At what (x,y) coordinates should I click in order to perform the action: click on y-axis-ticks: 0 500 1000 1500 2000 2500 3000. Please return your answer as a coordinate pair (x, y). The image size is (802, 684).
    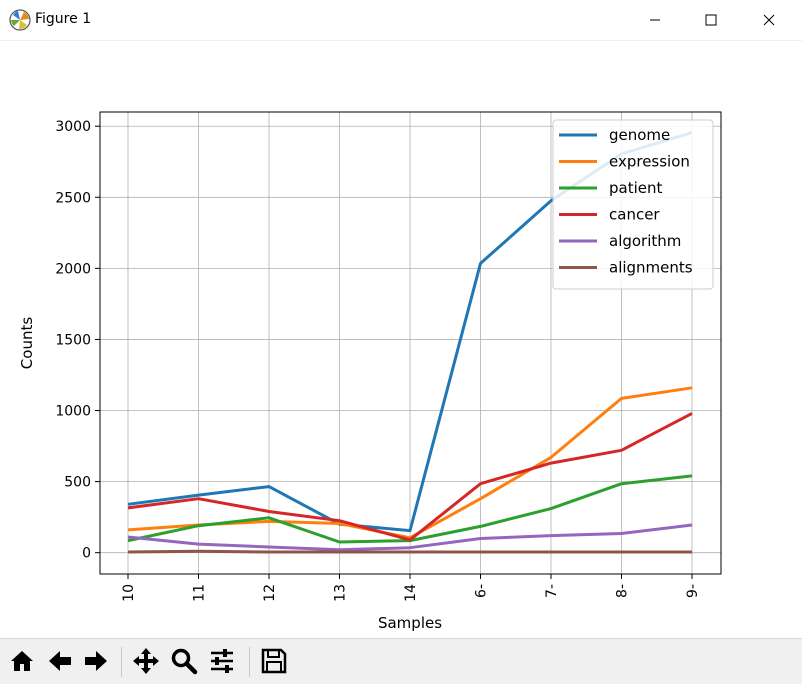
    Looking at the image, I should click on (77, 340).